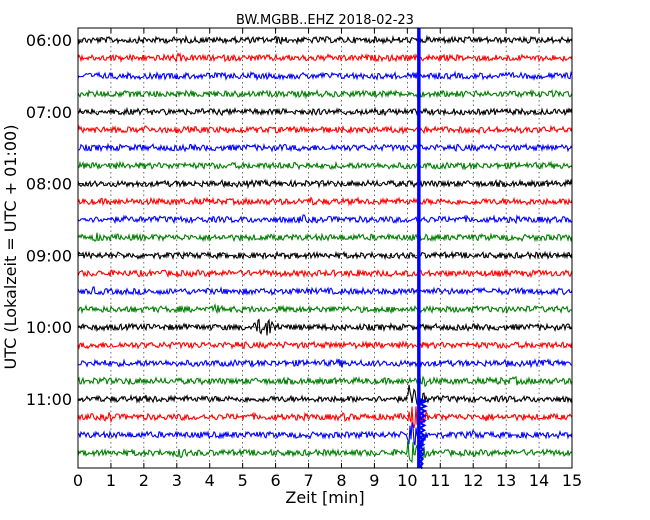 Image resolution: width=650 pixels, height=520 pixels. What do you see at coordinates (49, 255) in the screenshot?
I see `y-tick-label: 09:00` at bounding box center [49, 255].